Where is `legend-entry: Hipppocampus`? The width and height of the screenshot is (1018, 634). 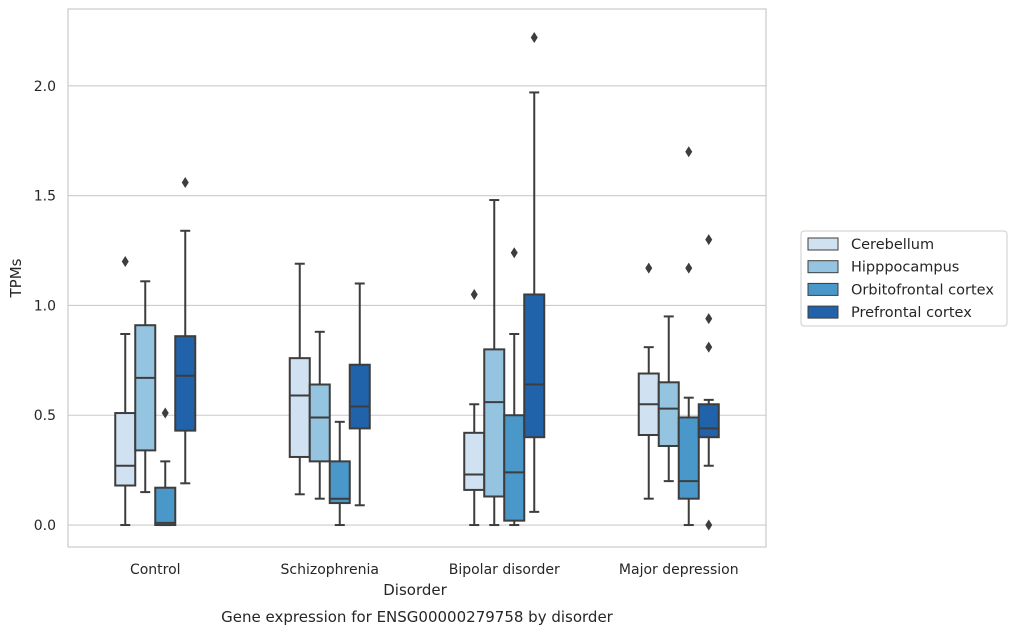
legend-entry: Hipppocampus is located at coordinates (905, 268).